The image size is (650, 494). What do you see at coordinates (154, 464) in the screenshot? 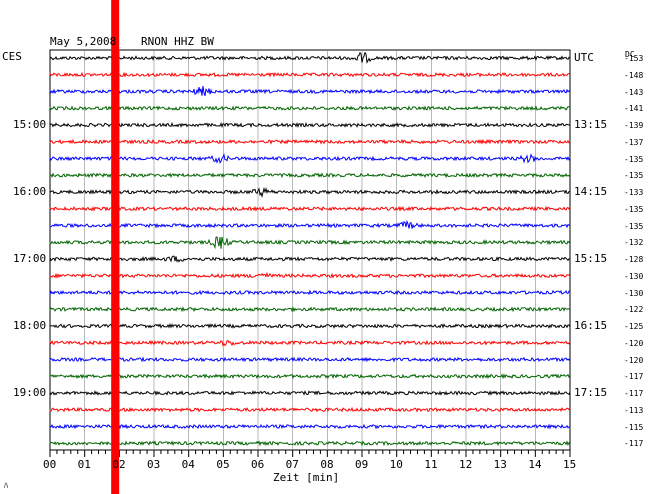
I see `x-tick-label: 03` at bounding box center [154, 464].